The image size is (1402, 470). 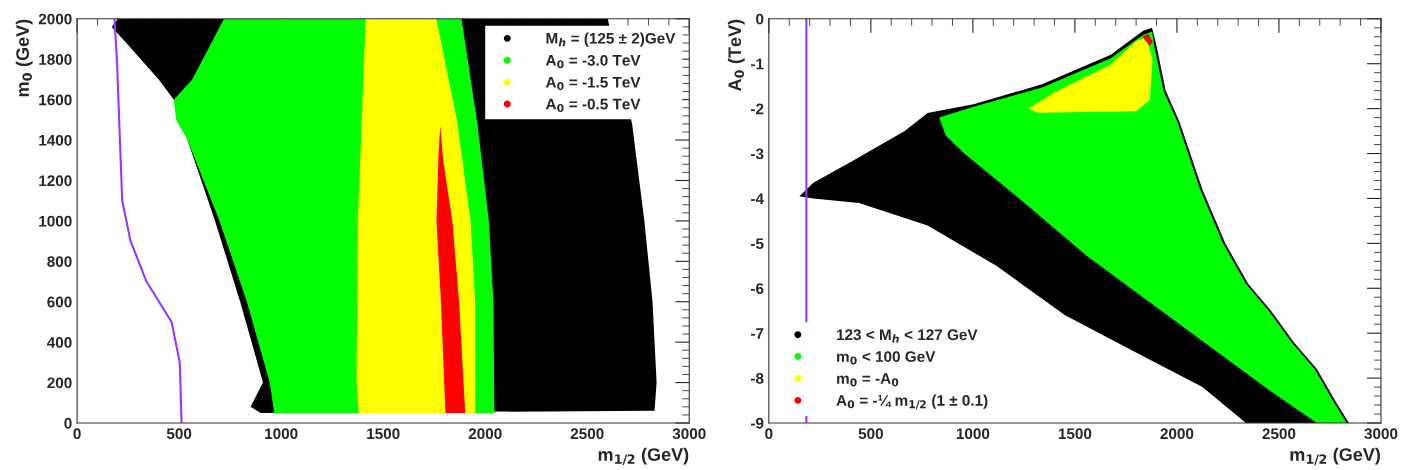 I want to click on y-tick-label: 400, so click(x=59, y=342).